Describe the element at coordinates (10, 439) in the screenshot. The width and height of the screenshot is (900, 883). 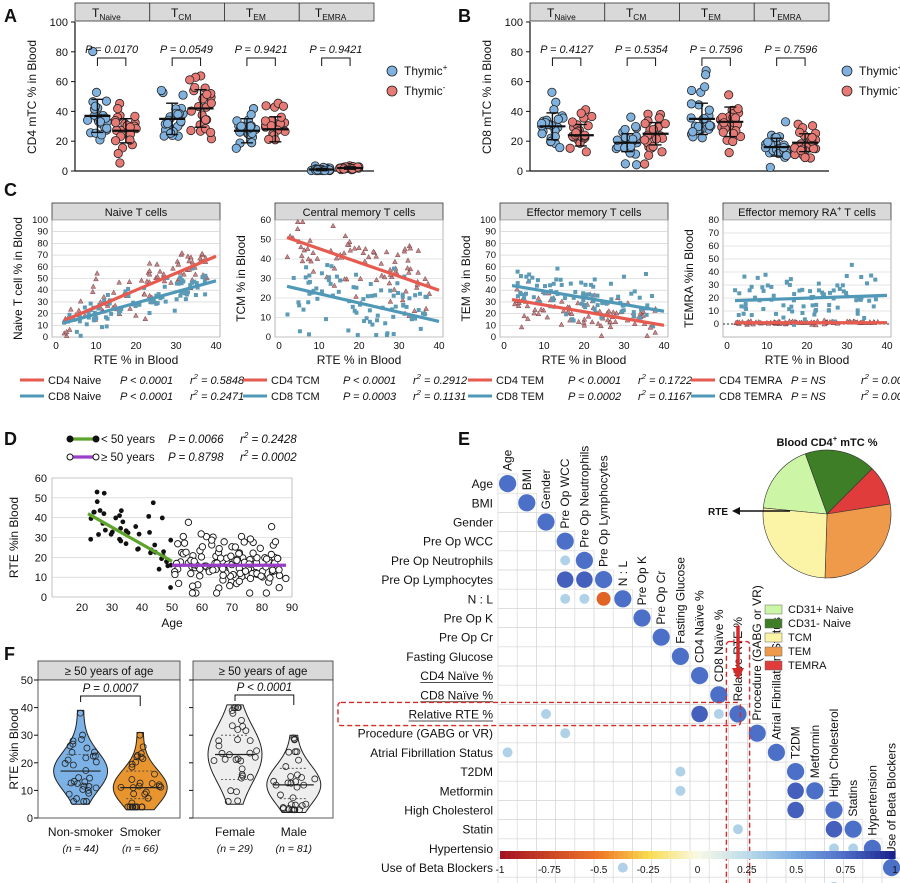
I see `panel-letter-D: D` at that location.